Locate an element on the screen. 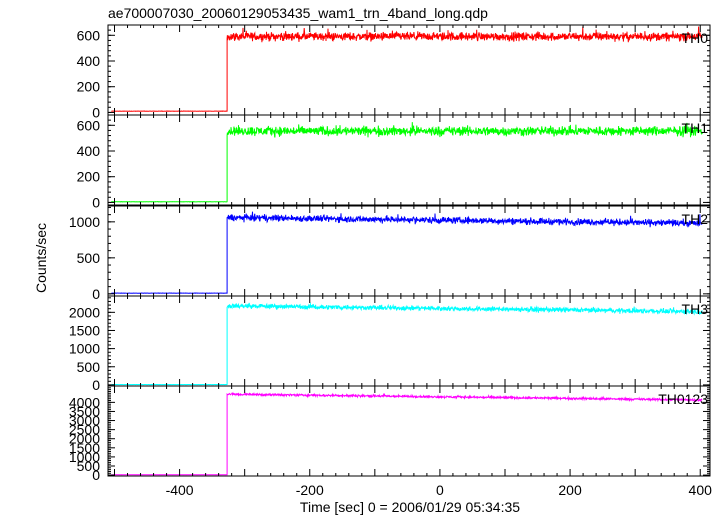 The height and width of the screenshot is (516, 724). series-line-th0 is located at coordinates (407, 69).